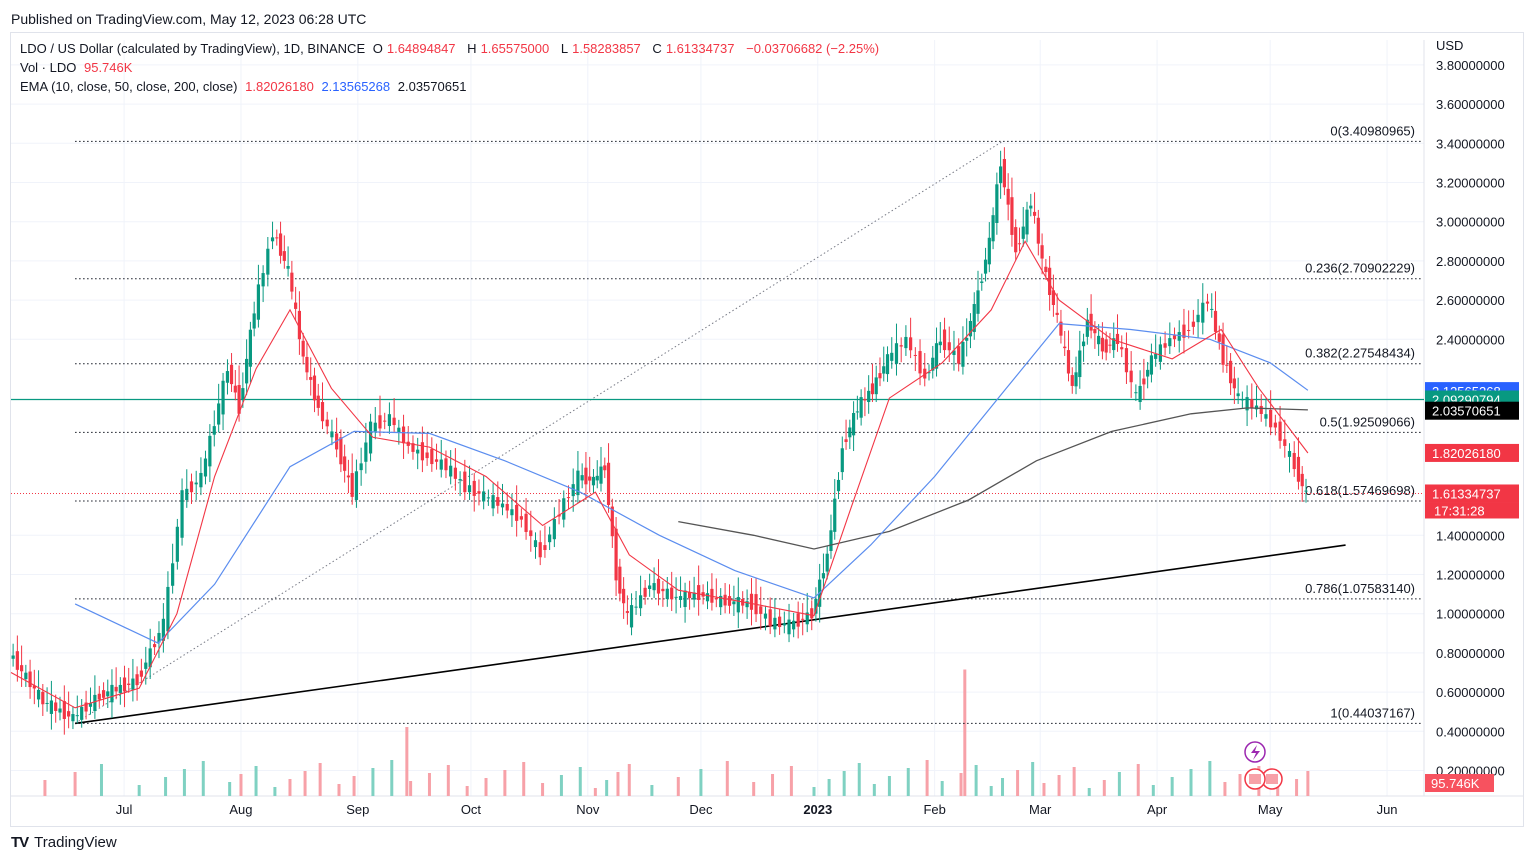  Describe the element at coordinates (64, 842) in the screenshot. I see `footer-brand: TV TradingView` at that location.